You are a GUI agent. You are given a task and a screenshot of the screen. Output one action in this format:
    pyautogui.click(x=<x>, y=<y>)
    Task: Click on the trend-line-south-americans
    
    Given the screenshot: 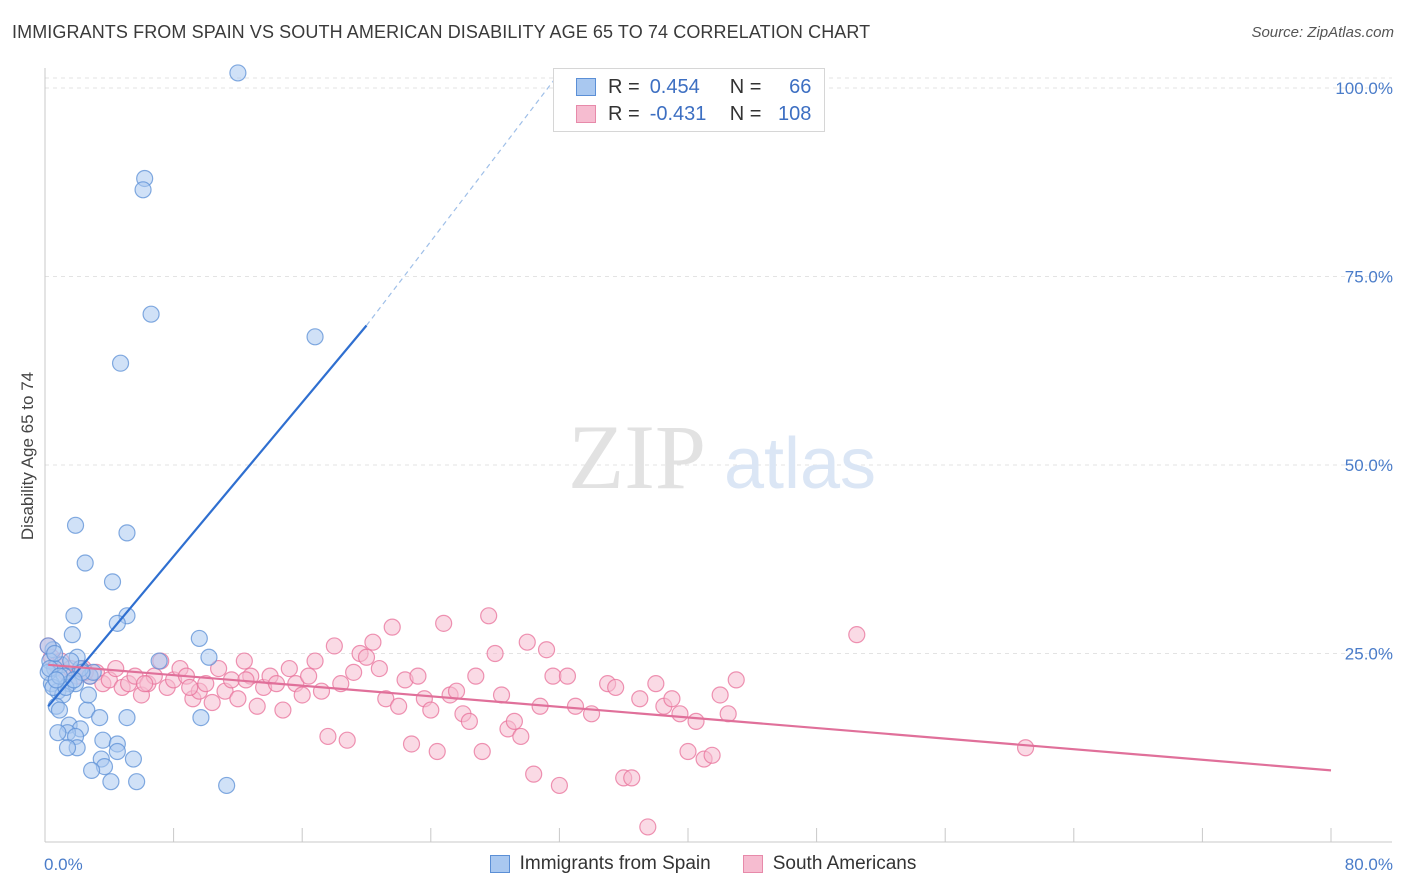 What is the action you would take?
    pyautogui.click(x=690, y=717)
    